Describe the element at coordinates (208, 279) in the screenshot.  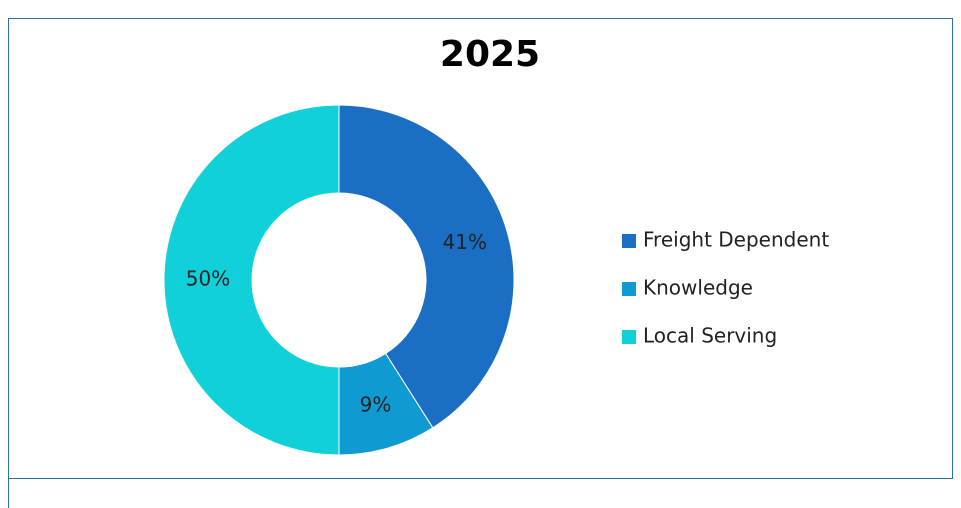
I see `data-label: 50%` at that location.